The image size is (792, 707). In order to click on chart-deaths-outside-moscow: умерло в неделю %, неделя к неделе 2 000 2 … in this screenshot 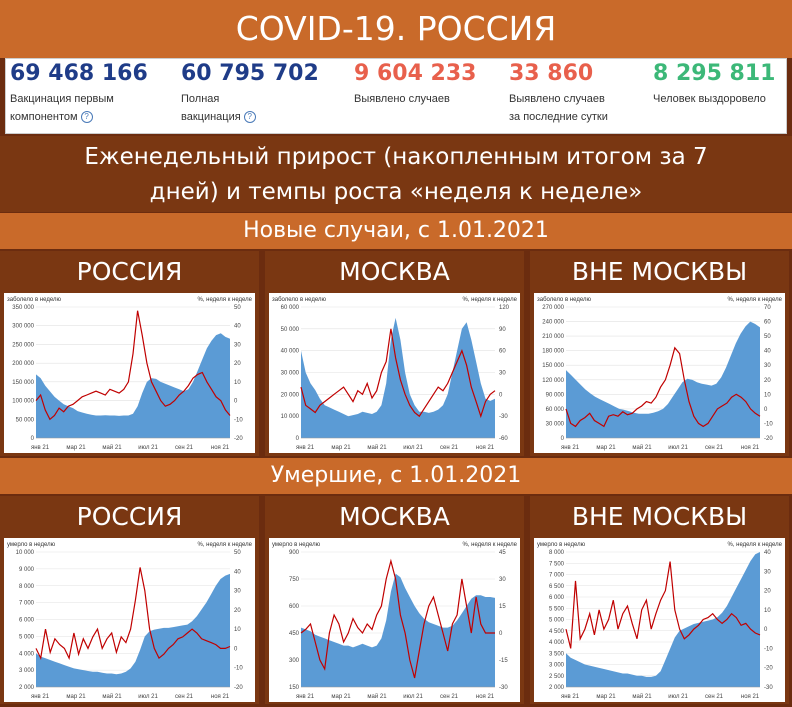, I will do `click(659, 620)`.